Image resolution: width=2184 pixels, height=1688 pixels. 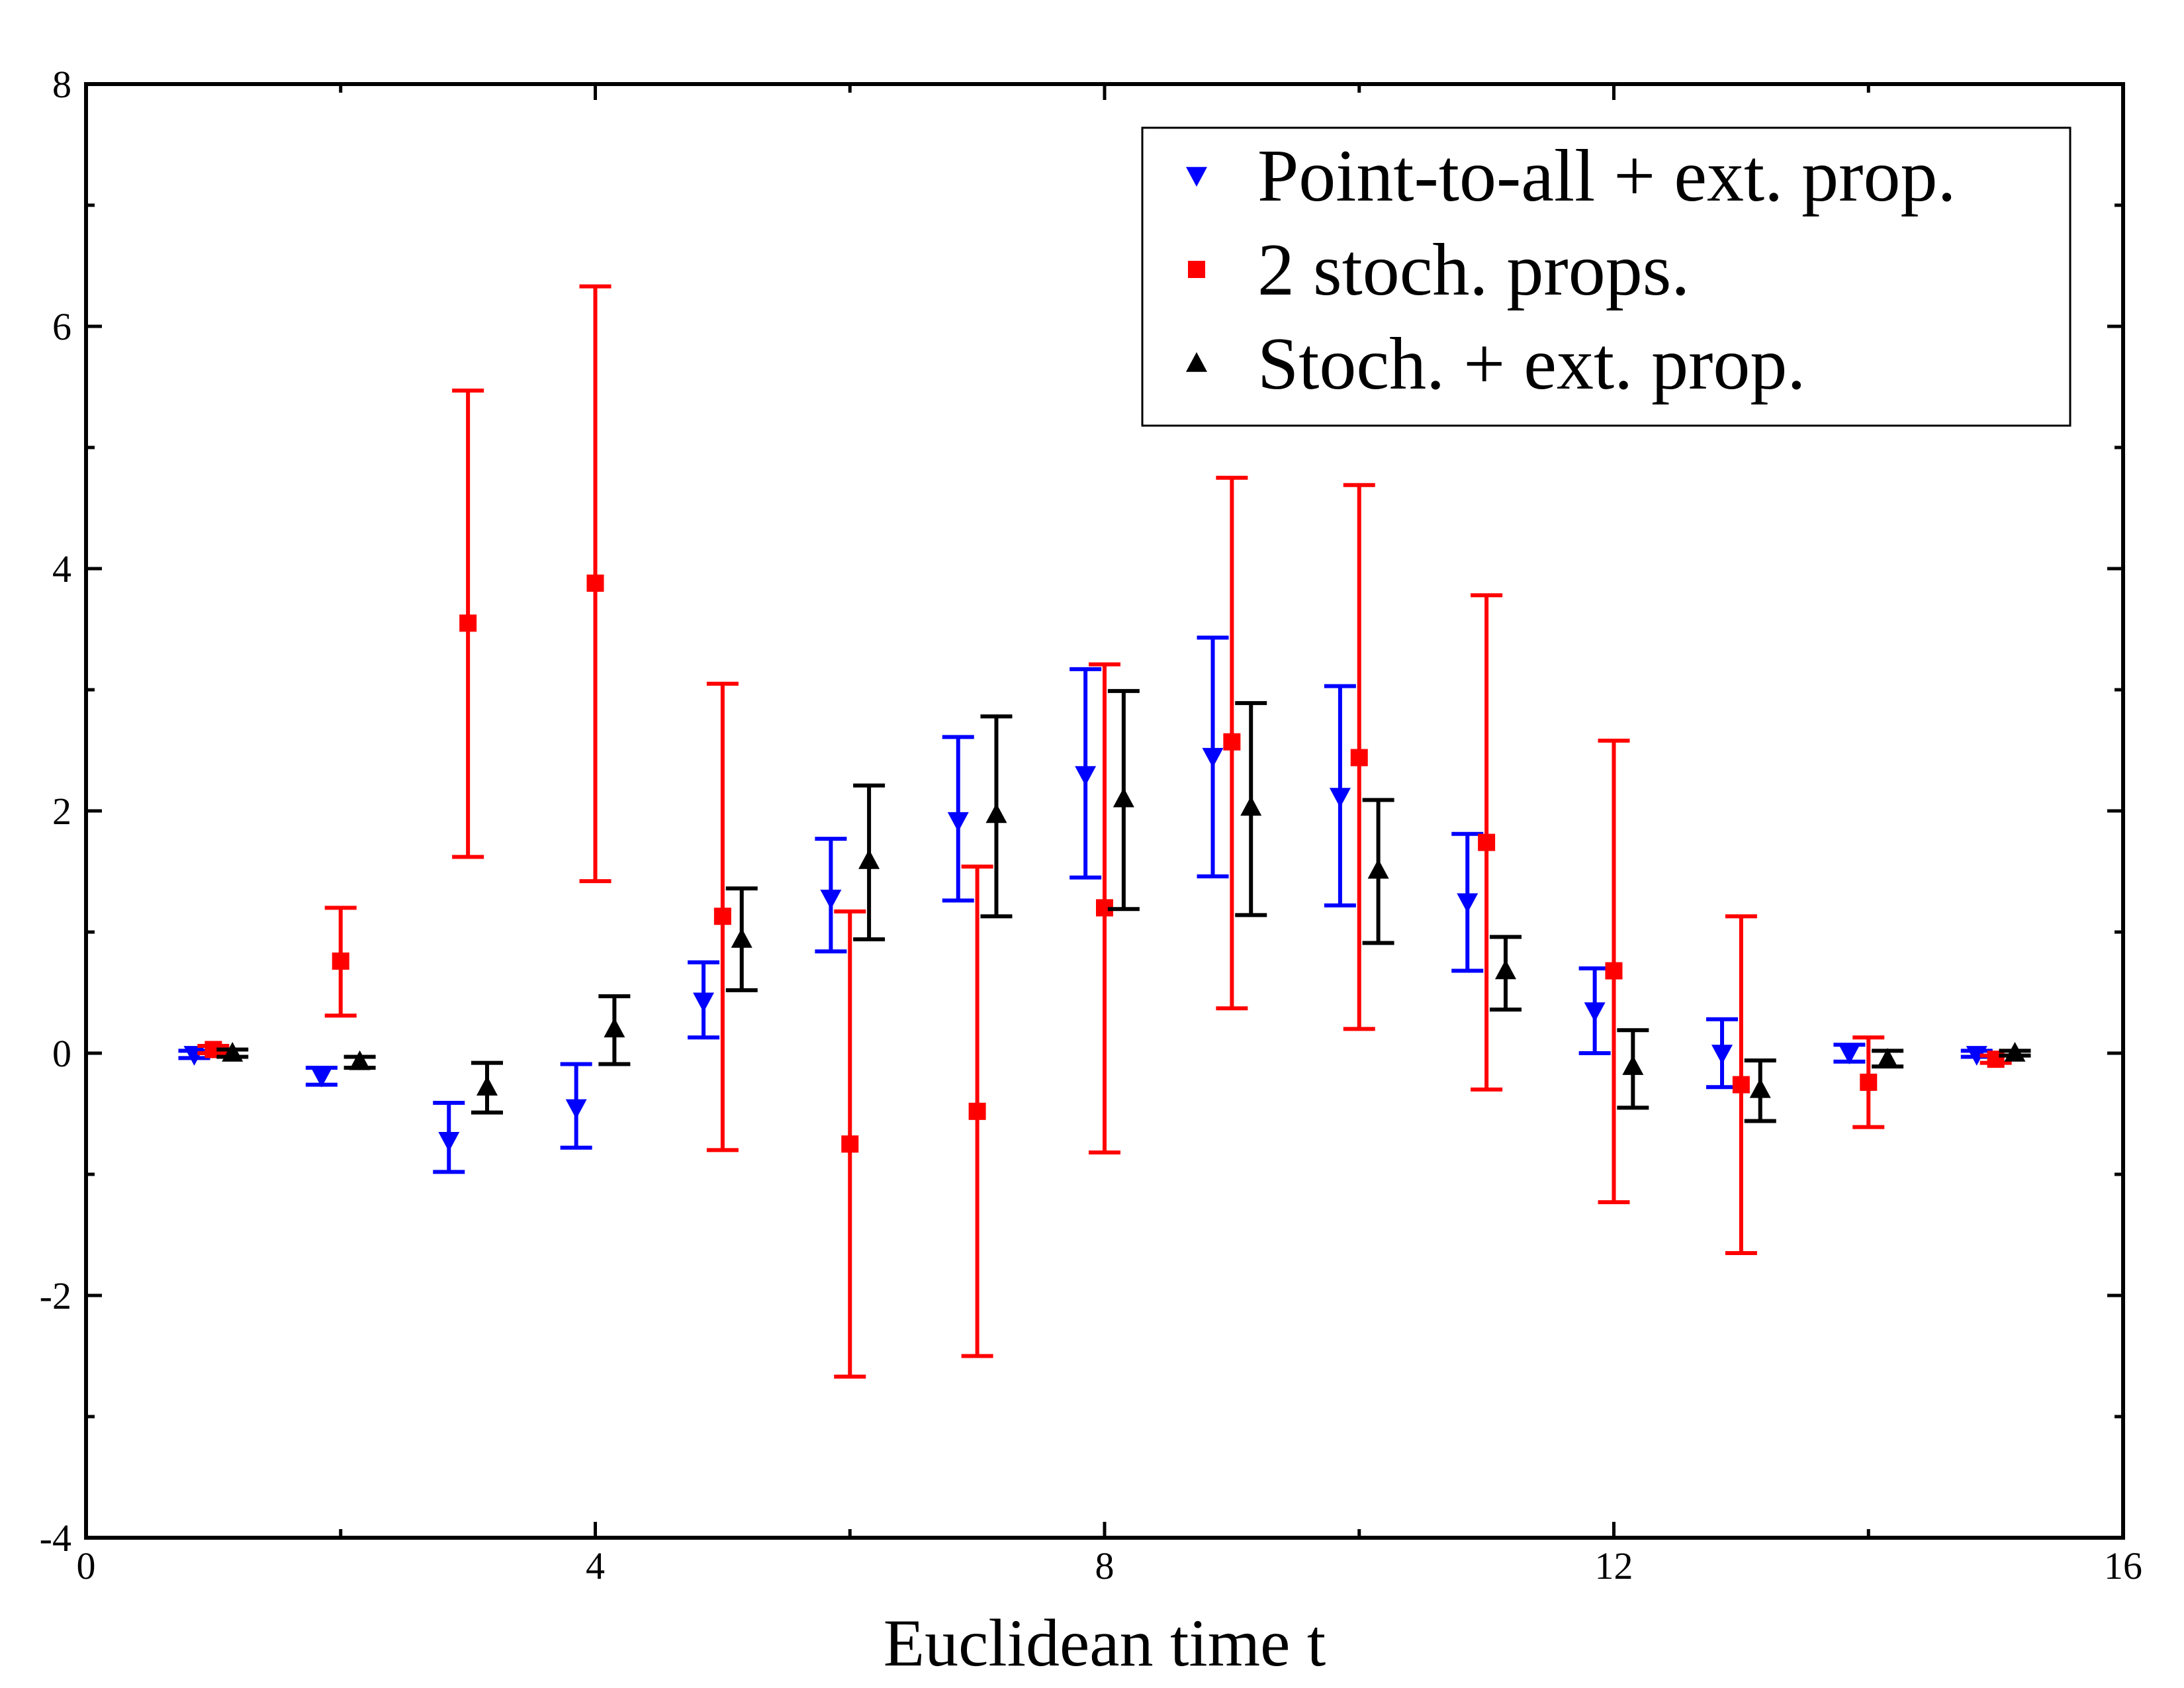 What do you see at coordinates (1607, 176) in the screenshot?
I see `legend-label: Point-to-all + ext. prop.` at bounding box center [1607, 176].